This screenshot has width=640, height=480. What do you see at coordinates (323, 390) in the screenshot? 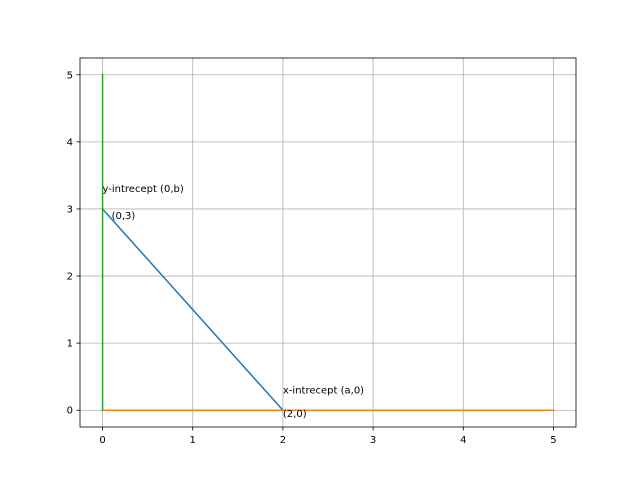
I see `annotation-label: x-intrecept (a,0)` at bounding box center [323, 390].